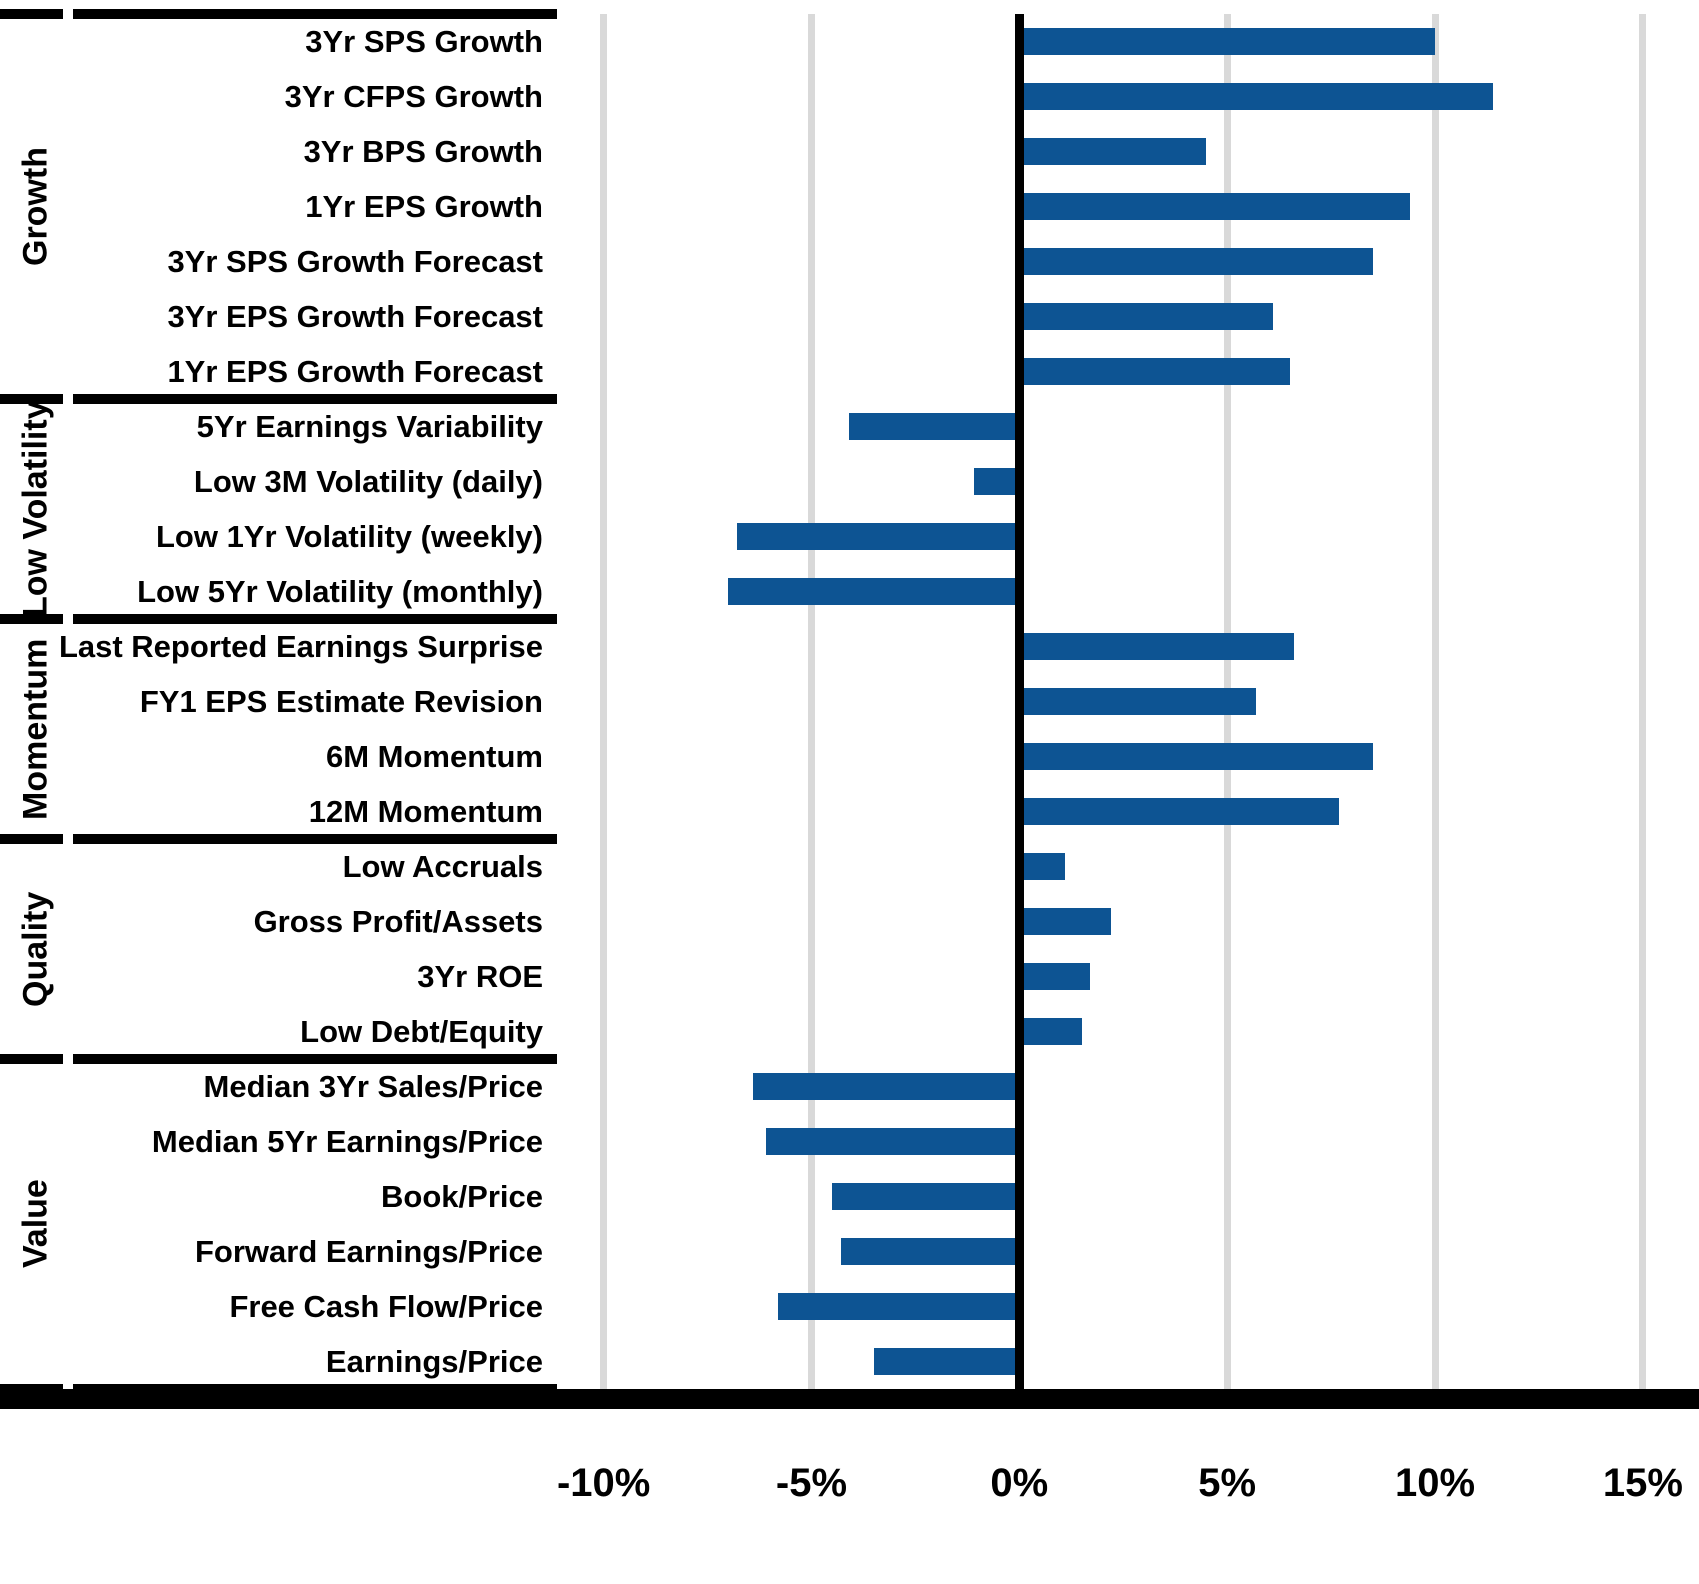 The image size is (1699, 1584). I want to click on x-tick-5: 5%, so click(1227, 1483).